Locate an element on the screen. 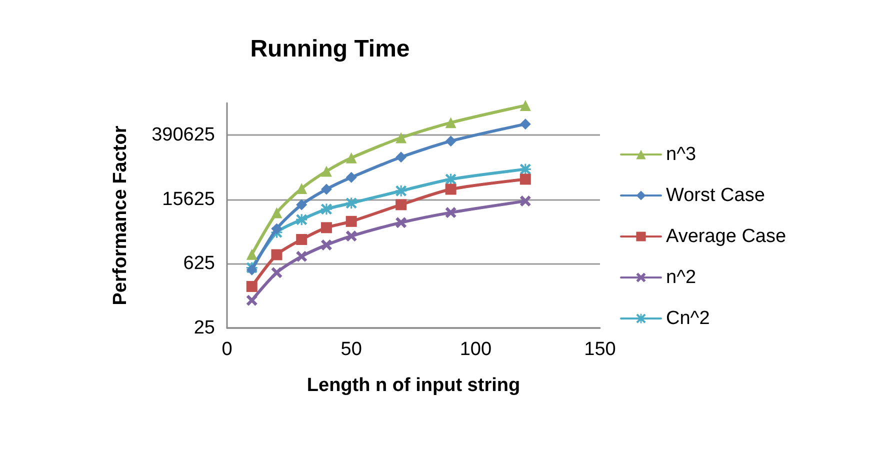 This screenshot has height=473, width=879. y-tick-label: 25 is located at coordinates (204, 328).